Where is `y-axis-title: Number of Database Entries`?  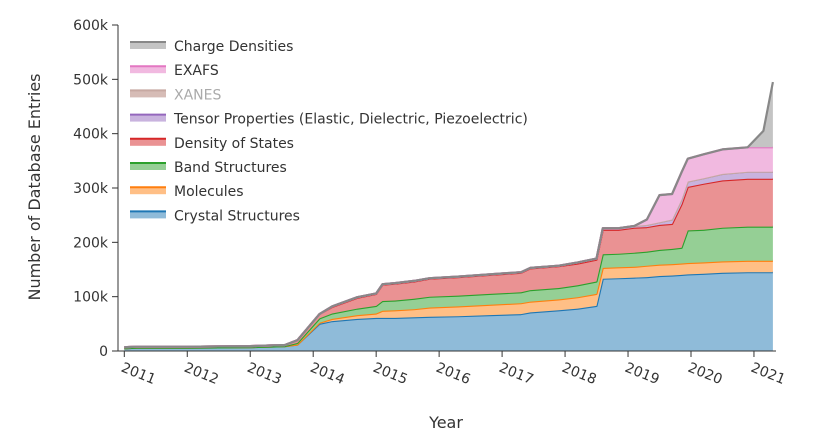
y-axis-title: Number of Database Entries is located at coordinates (34, 186).